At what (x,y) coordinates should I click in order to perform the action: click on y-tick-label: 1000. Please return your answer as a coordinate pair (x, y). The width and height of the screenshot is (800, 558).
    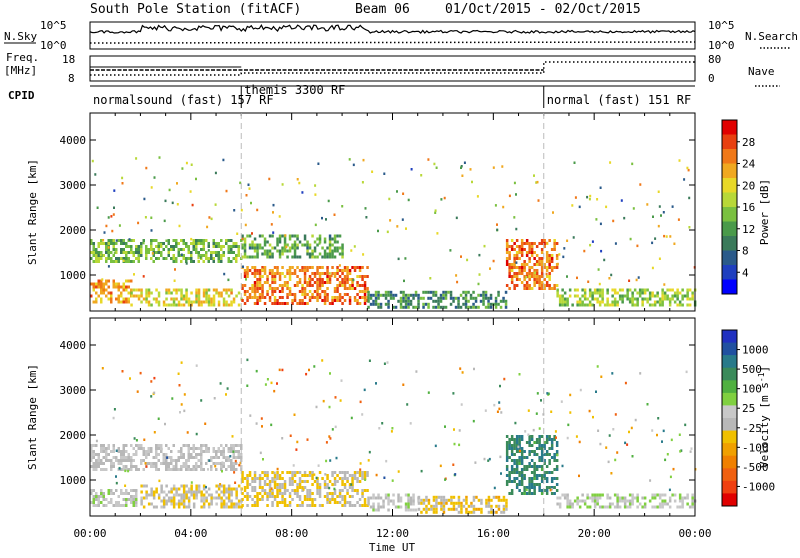
    Looking at the image, I should click on (73, 480).